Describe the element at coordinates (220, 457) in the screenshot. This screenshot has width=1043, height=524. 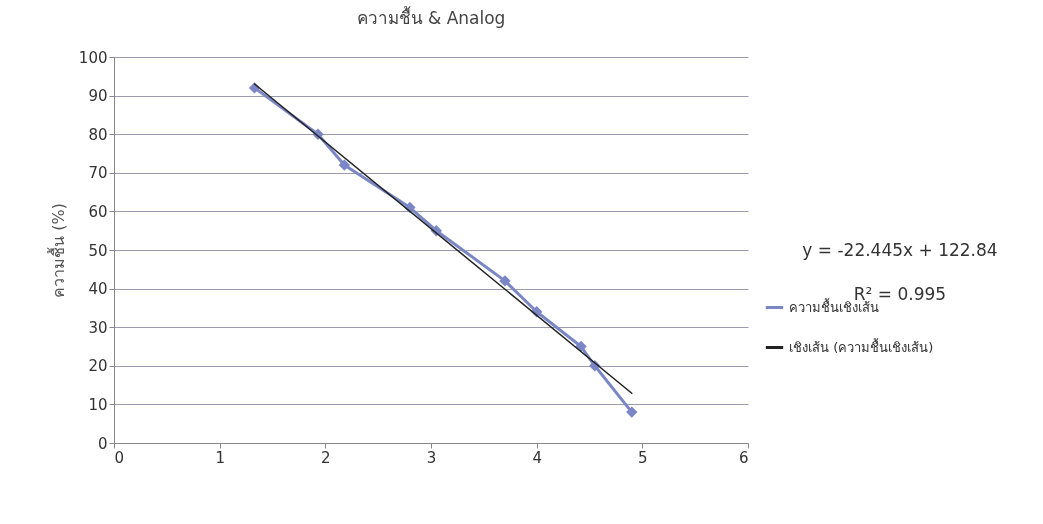
I see `x-tick-label: 1` at that location.